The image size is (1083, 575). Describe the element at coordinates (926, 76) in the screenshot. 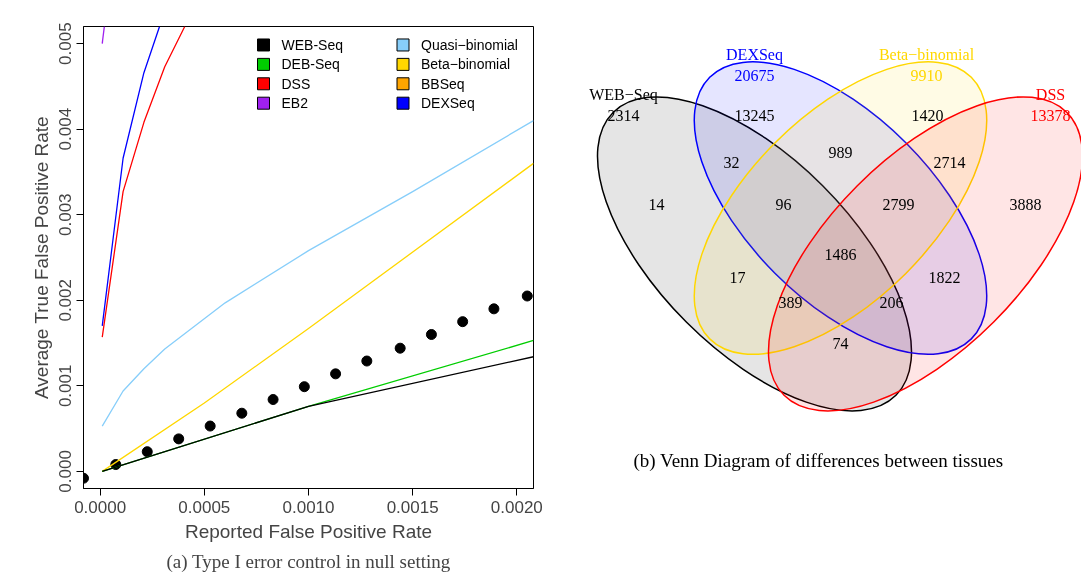

I see `data-label: 9910` at that location.